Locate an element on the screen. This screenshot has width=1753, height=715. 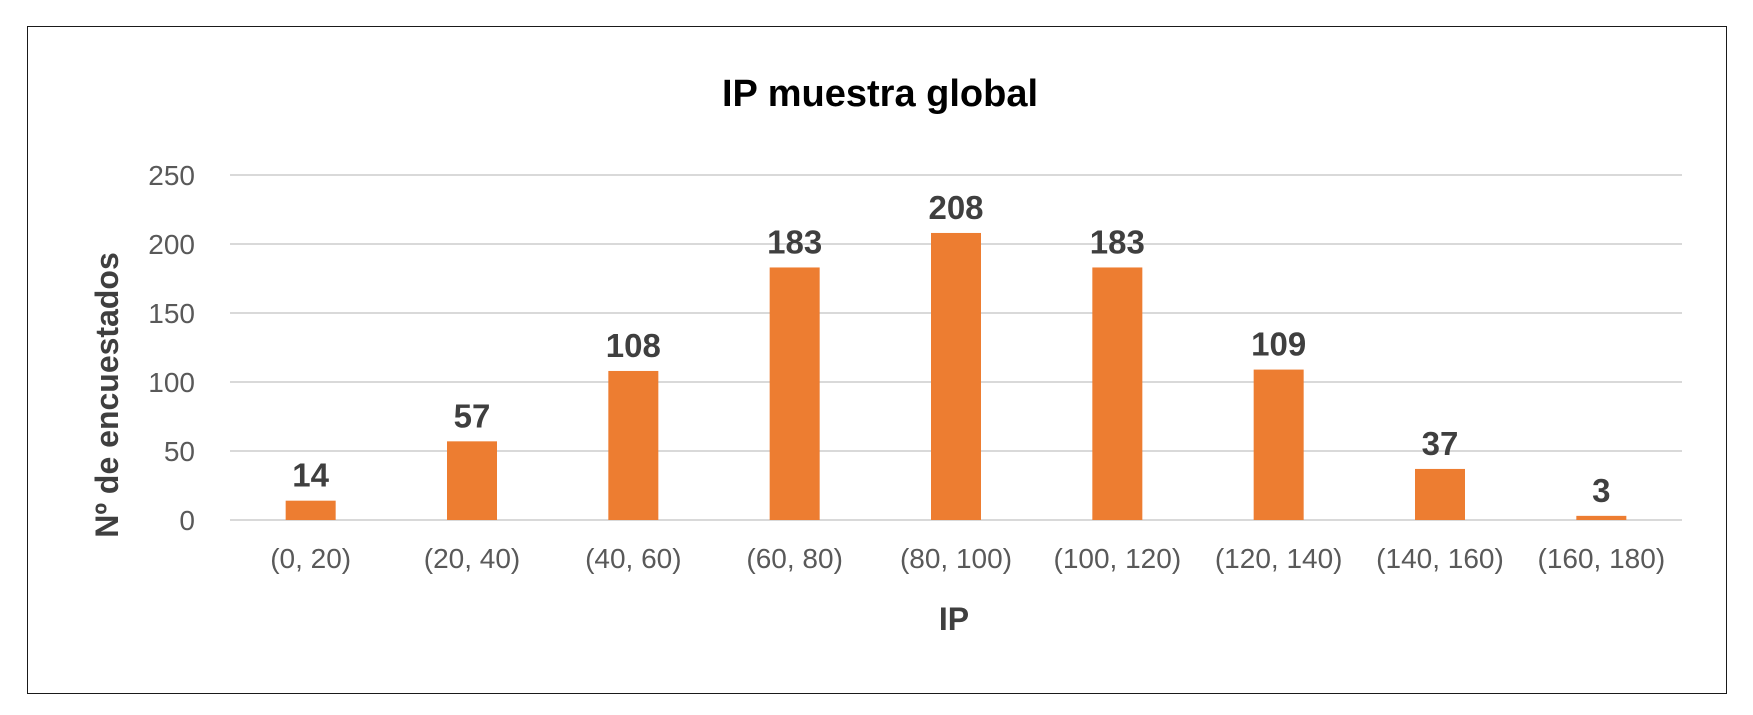
data-label: 57 is located at coordinates (472, 415).